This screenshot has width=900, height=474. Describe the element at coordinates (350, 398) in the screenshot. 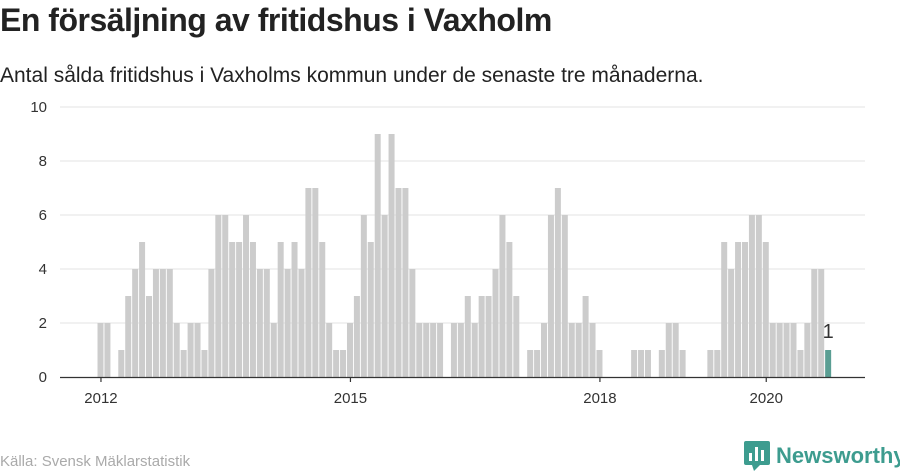

I see `x-tick-label: 2015` at that location.